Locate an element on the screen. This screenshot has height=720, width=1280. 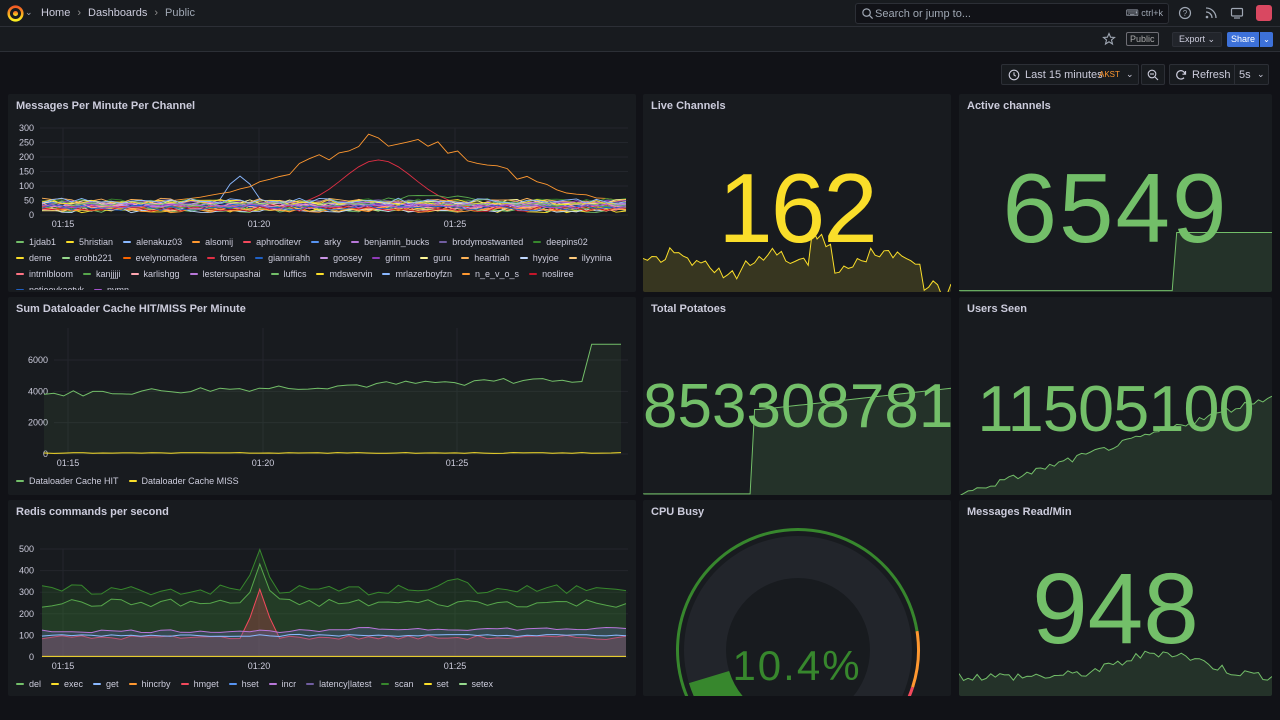
refresh-button: Refresh 5s ⌄ is located at coordinates (1219, 74).